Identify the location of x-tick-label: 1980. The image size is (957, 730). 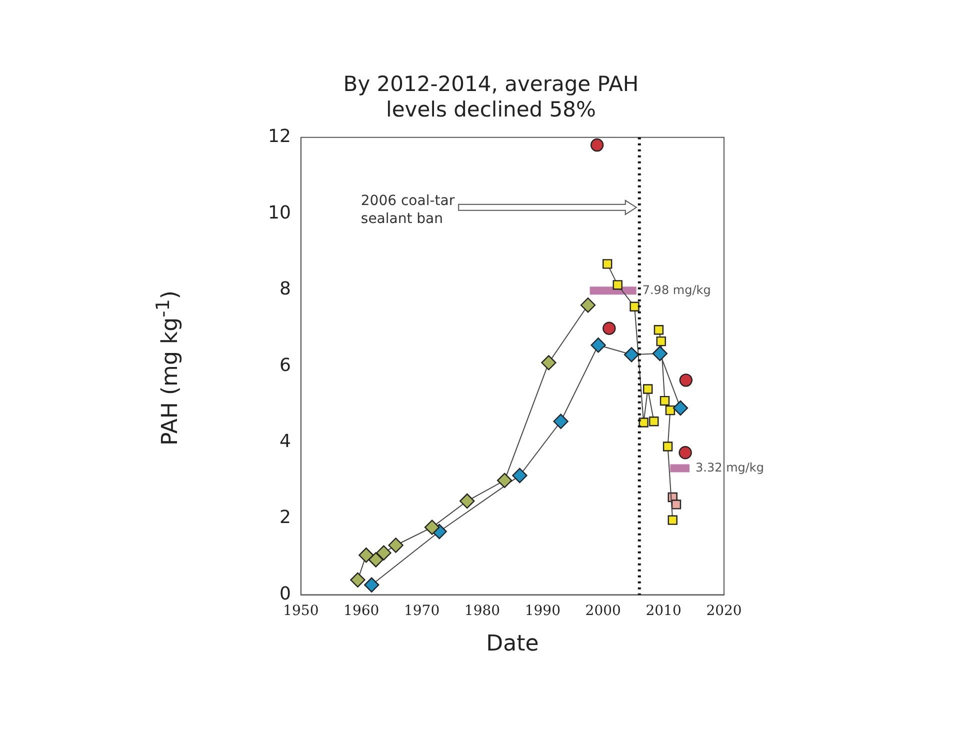
(482, 610).